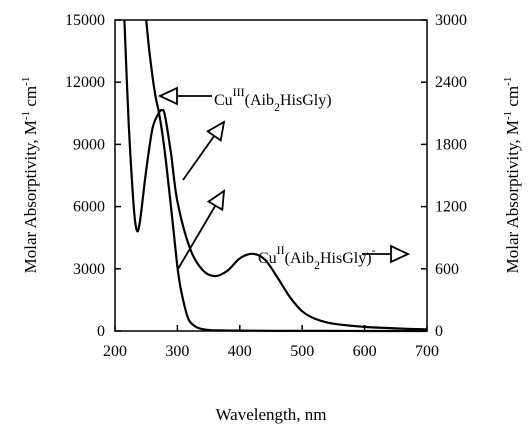  Describe the element at coordinates (451, 207) in the screenshot. I see `right-y-tick-label: 1200` at that location.